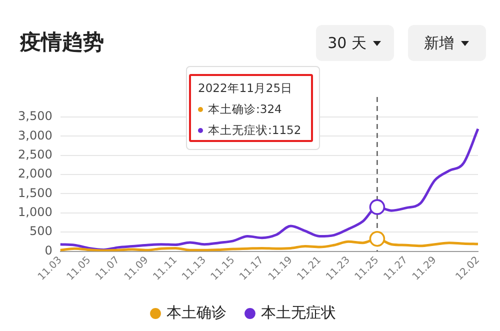 Image resolution: width=500 pixels, height=331 pixels. Describe the element at coordinates (35, 193) in the screenshot. I see `y-tick-label: 1,500` at that location.